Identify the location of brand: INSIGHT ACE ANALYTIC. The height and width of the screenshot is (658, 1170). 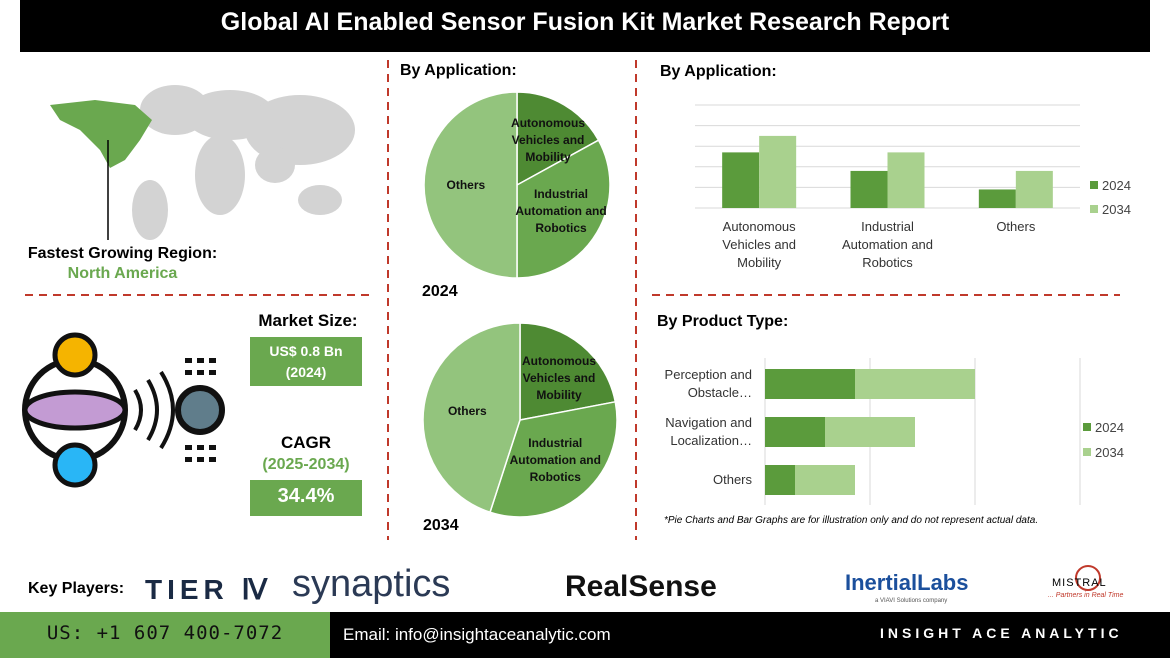
(1001, 633).